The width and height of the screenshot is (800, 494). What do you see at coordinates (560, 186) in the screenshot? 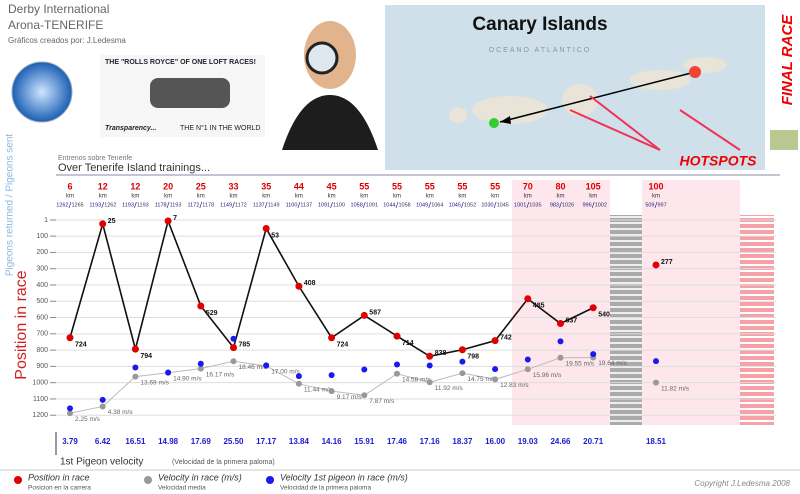
I see `distance: 80` at bounding box center [560, 186].